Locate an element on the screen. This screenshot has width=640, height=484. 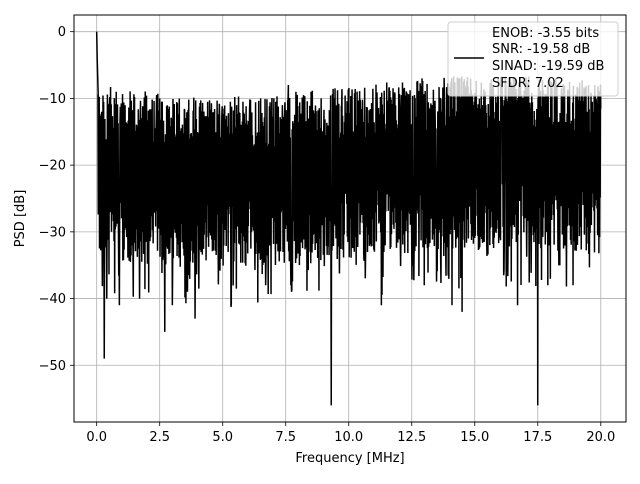
x-axis-ticks: 0.0 2.5 5.0 7.5 10.0 12.5 15.0 17.5 20.0 is located at coordinates (350, 433).